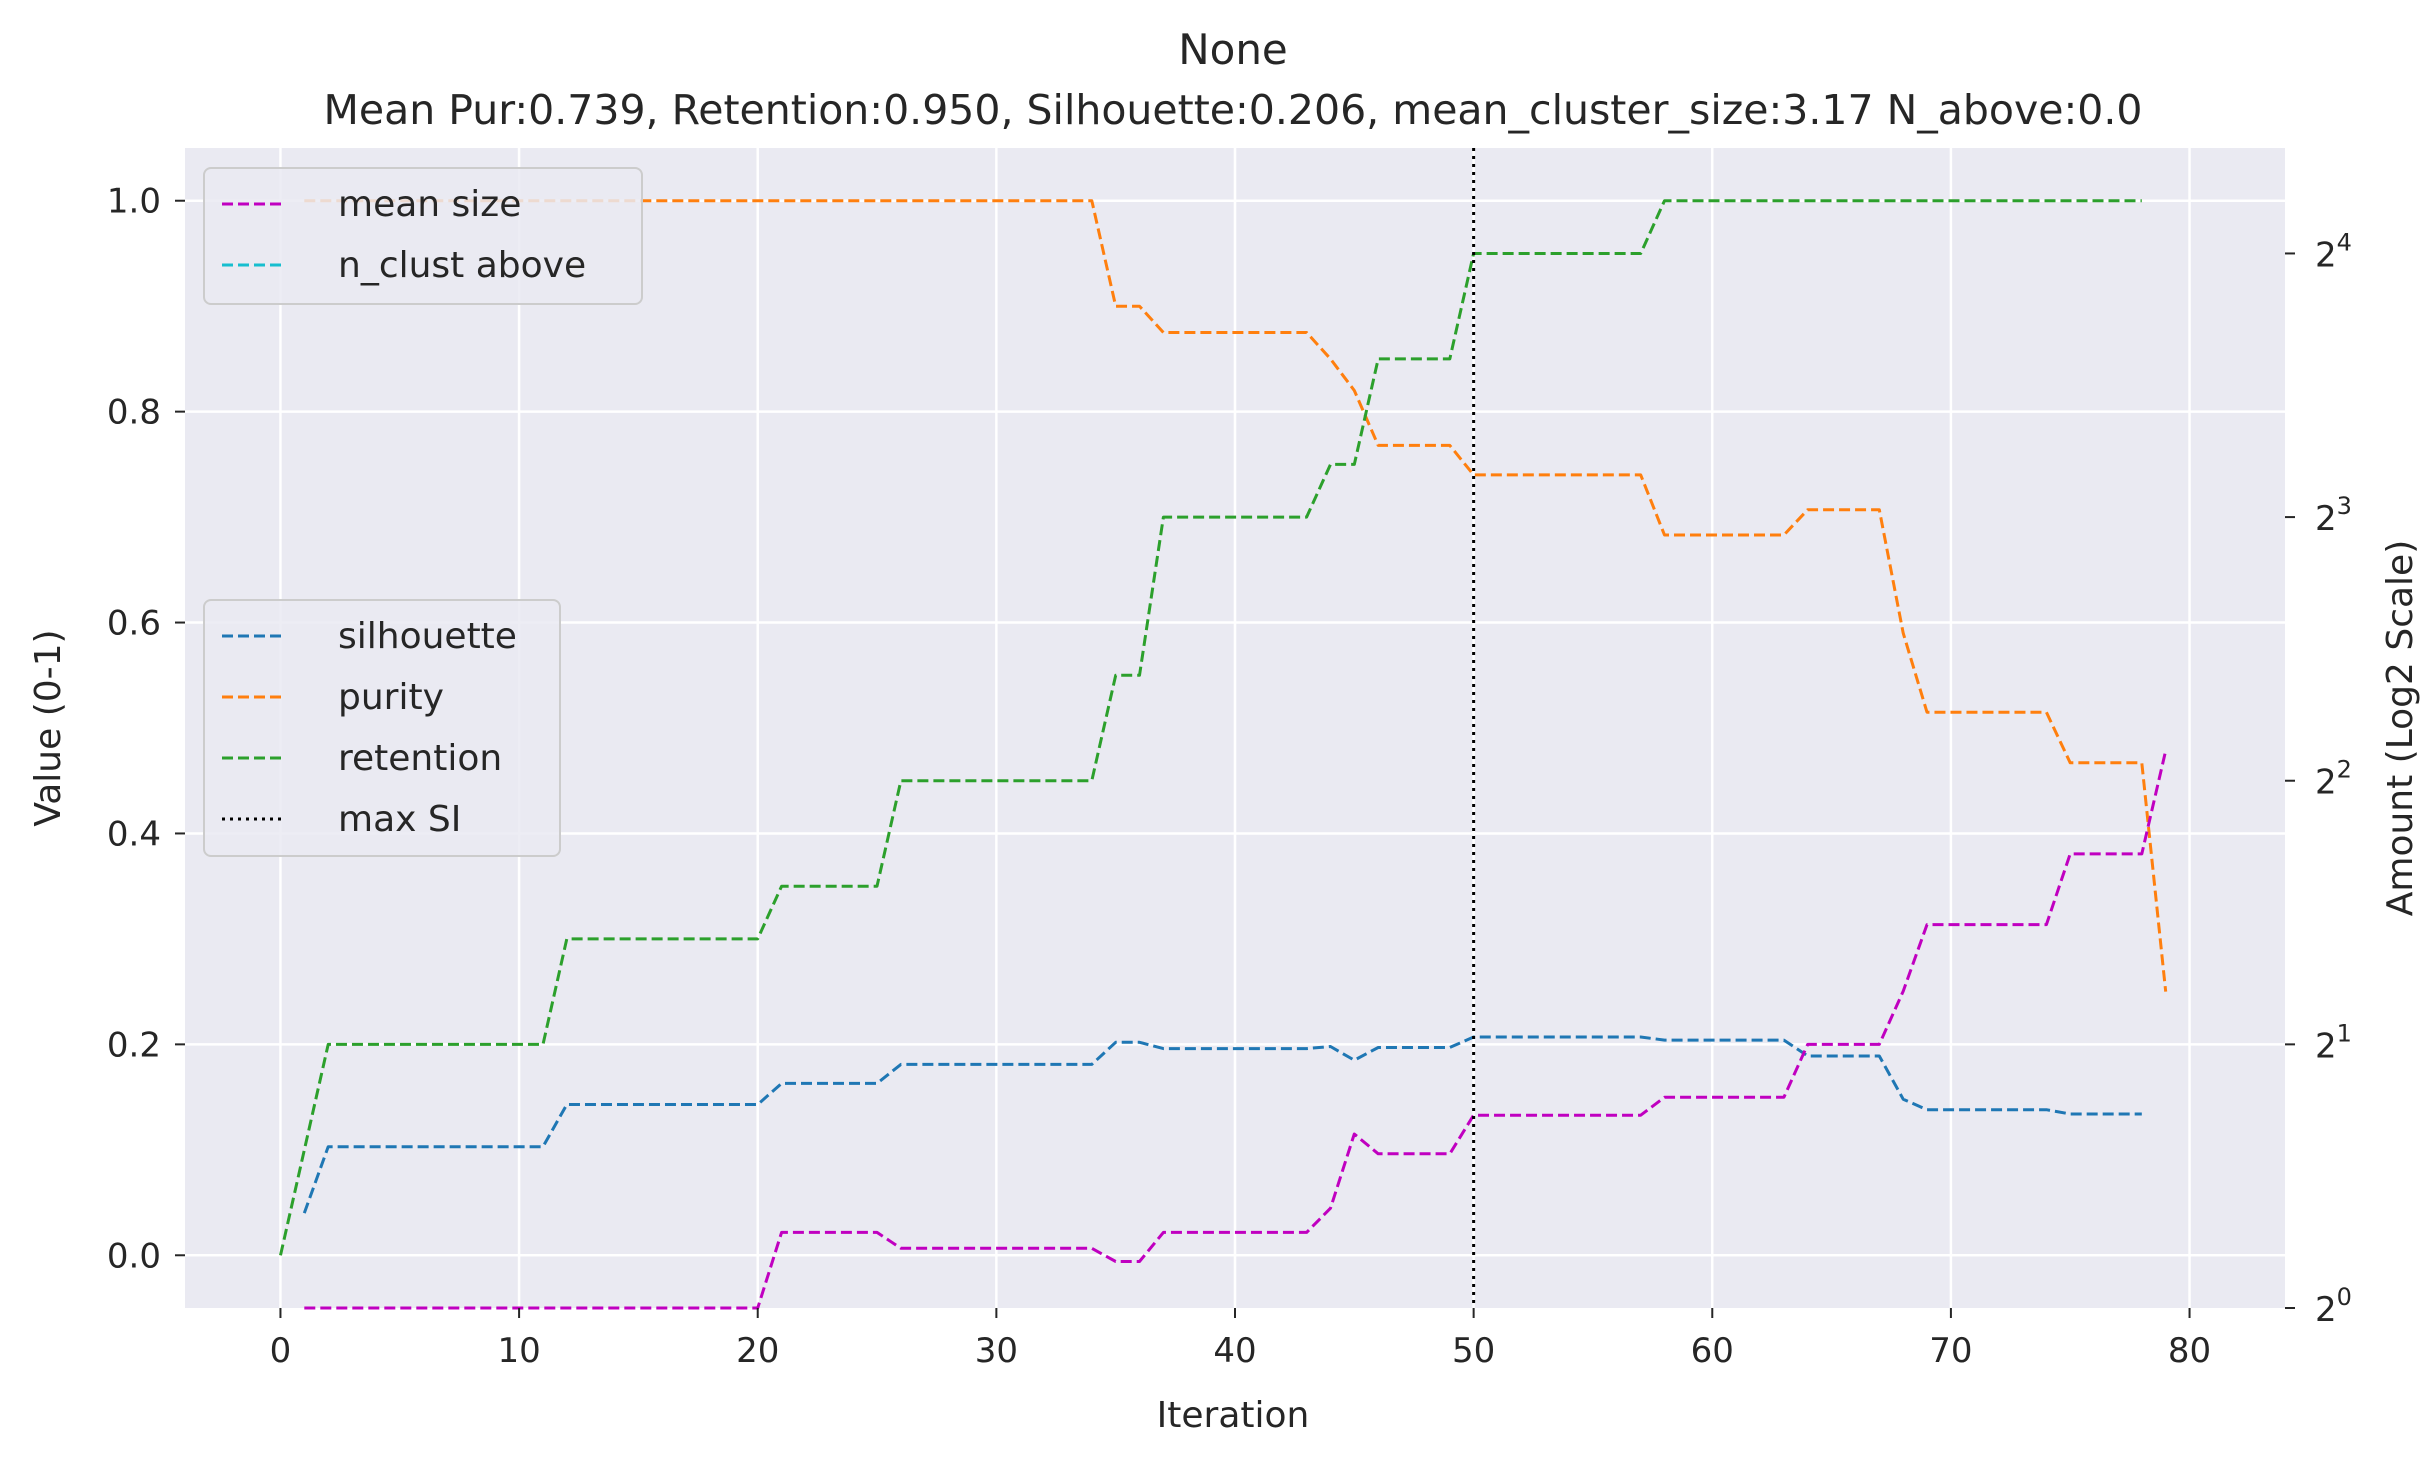 The image size is (2436, 1459). I want to click on y2-axis-label: Amount (Log2 Scale), so click(2400, 728).